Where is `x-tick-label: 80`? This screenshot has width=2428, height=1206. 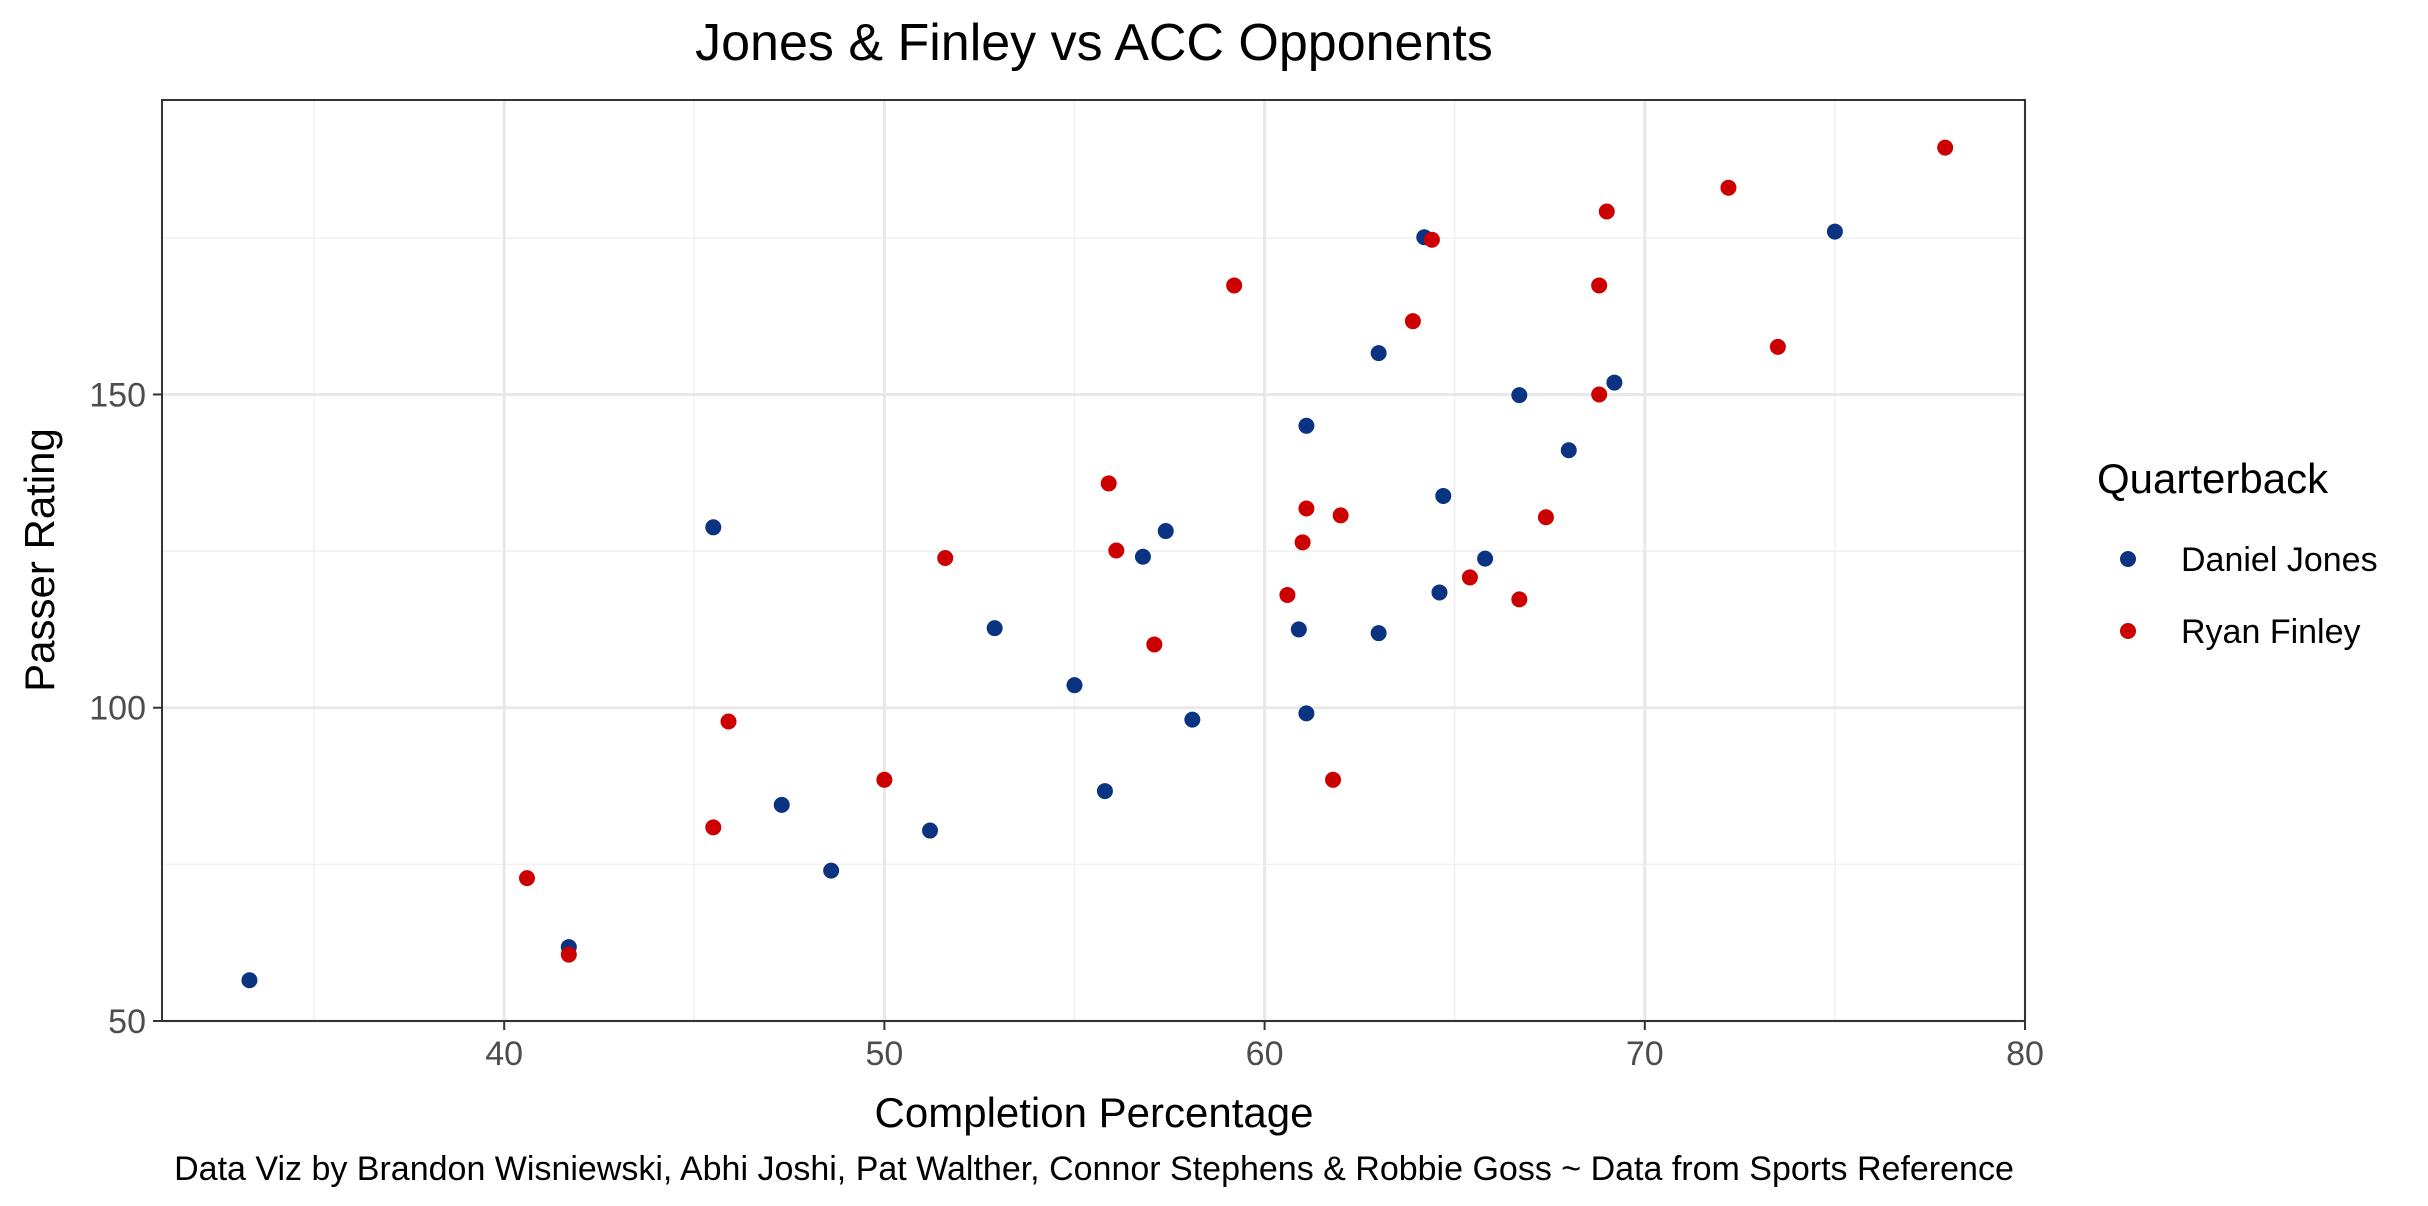 x-tick-label: 80 is located at coordinates (2025, 1054).